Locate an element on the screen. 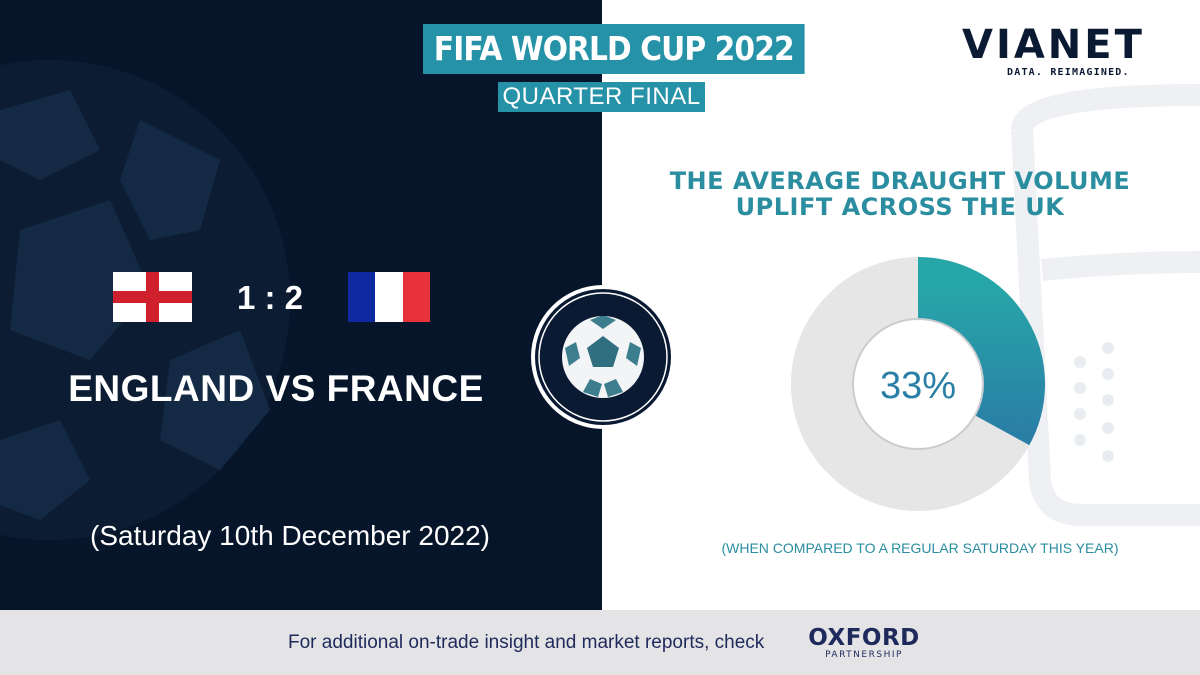 The image size is (1200, 675). flag-stripe-red is located at coordinates (416, 297).